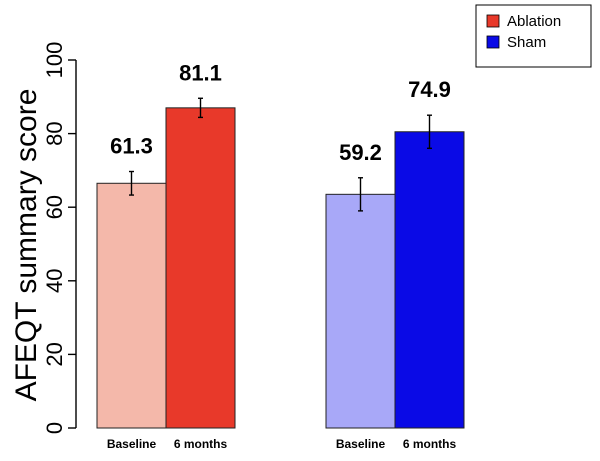 The width and height of the screenshot is (600, 461). What do you see at coordinates (493, 42) in the screenshot?
I see `legend-swatch-sham` at bounding box center [493, 42].